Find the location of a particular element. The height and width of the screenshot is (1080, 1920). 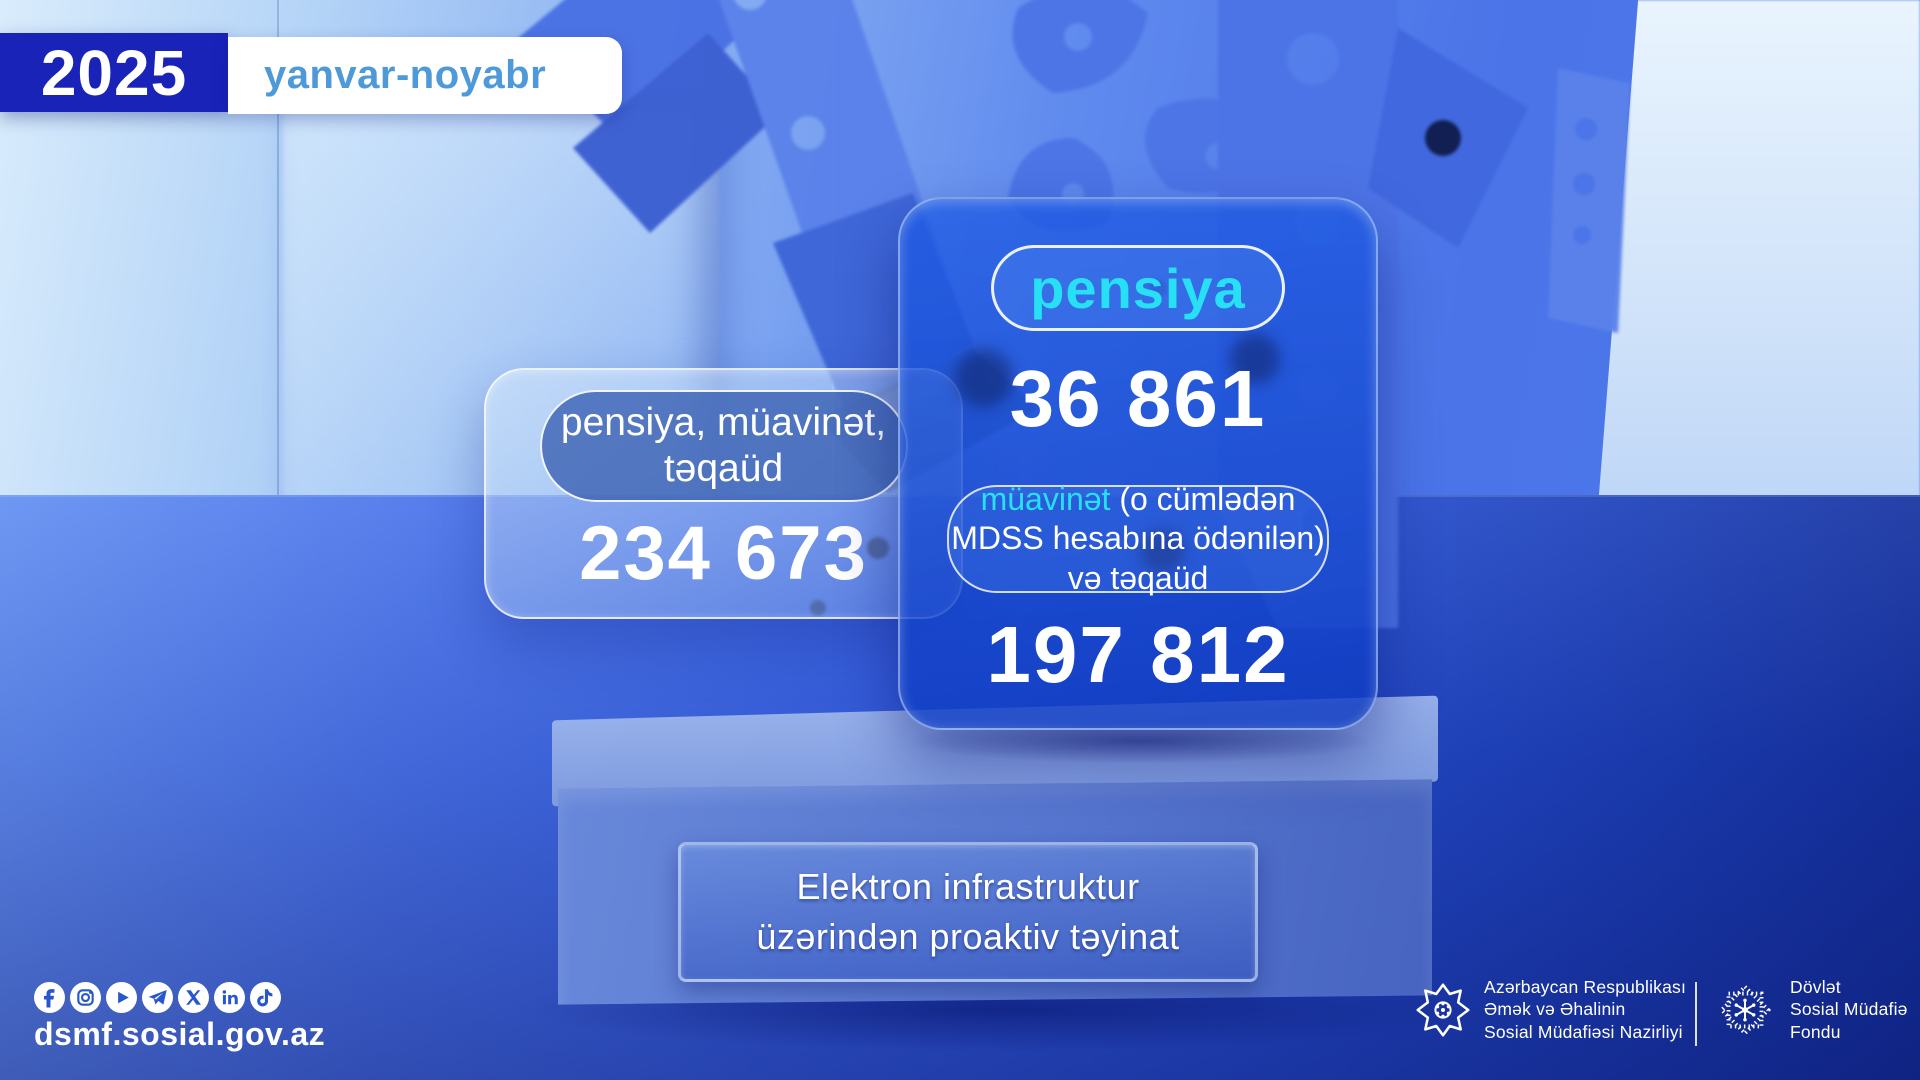

allowance-value: 197 812 is located at coordinates (1138, 654).